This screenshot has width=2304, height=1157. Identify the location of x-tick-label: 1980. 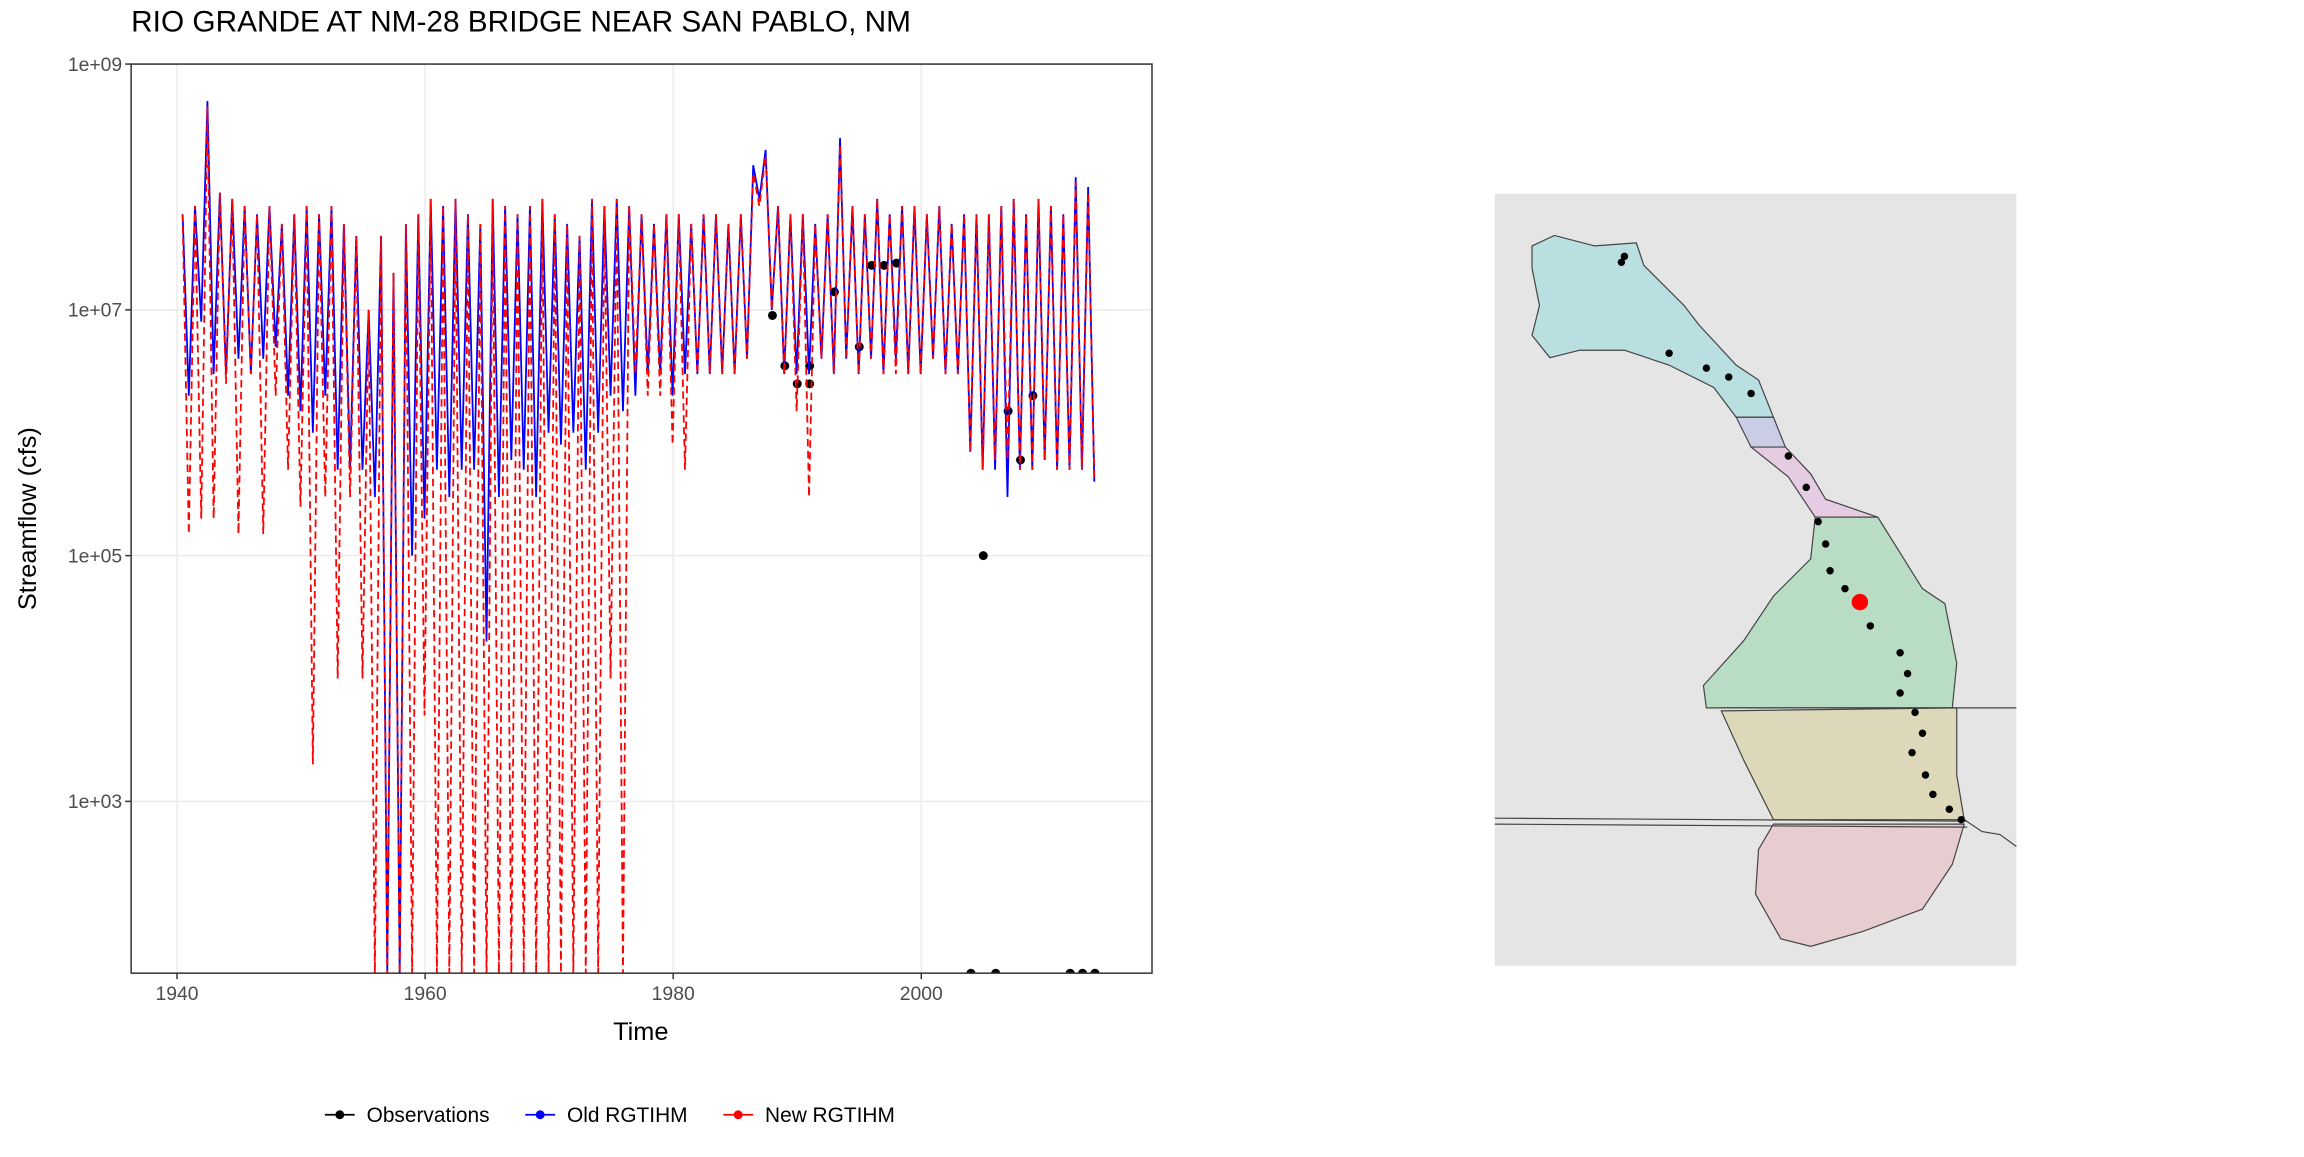
(673, 994).